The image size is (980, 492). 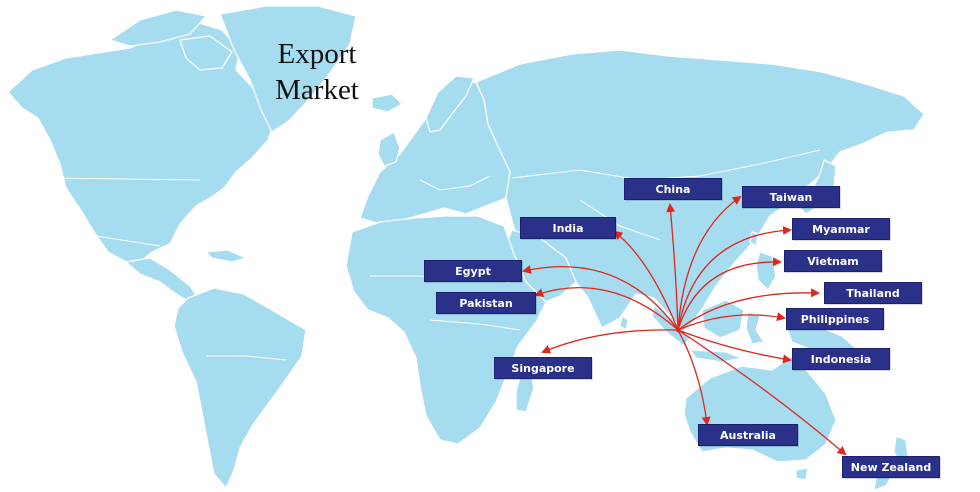 What do you see at coordinates (610, 341) in the screenshot?
I see `route-arrow-singapore` at bounding box center [610, 341].